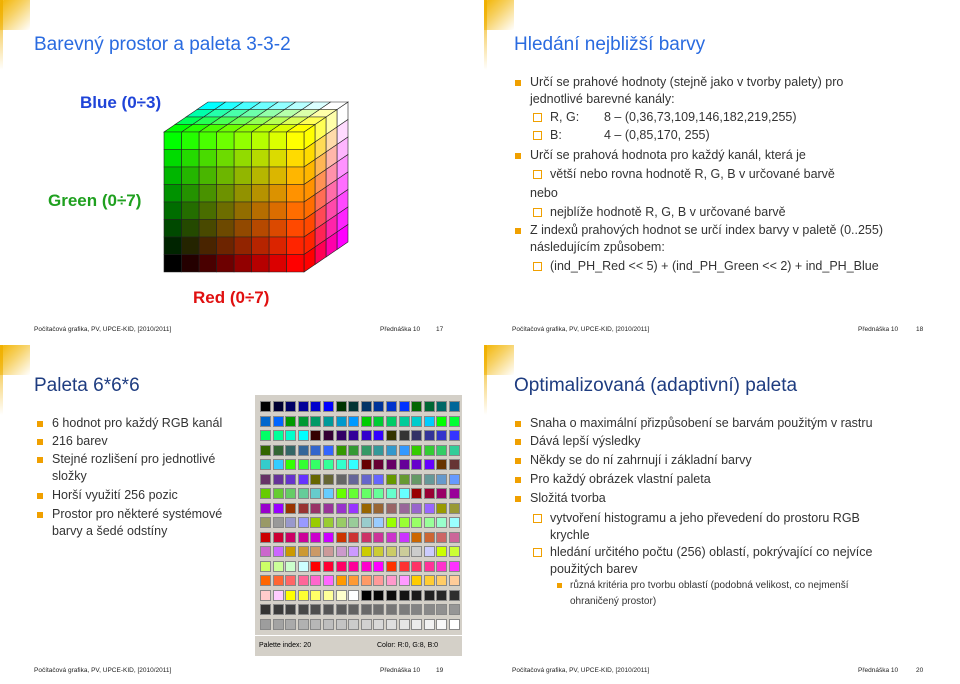 This screenshot has width=960, height=684. What do you see at coordinates (231, 297) in the screenshot?
I see `axis-label: Red (0÷7)` at bounding box center [231, 297].